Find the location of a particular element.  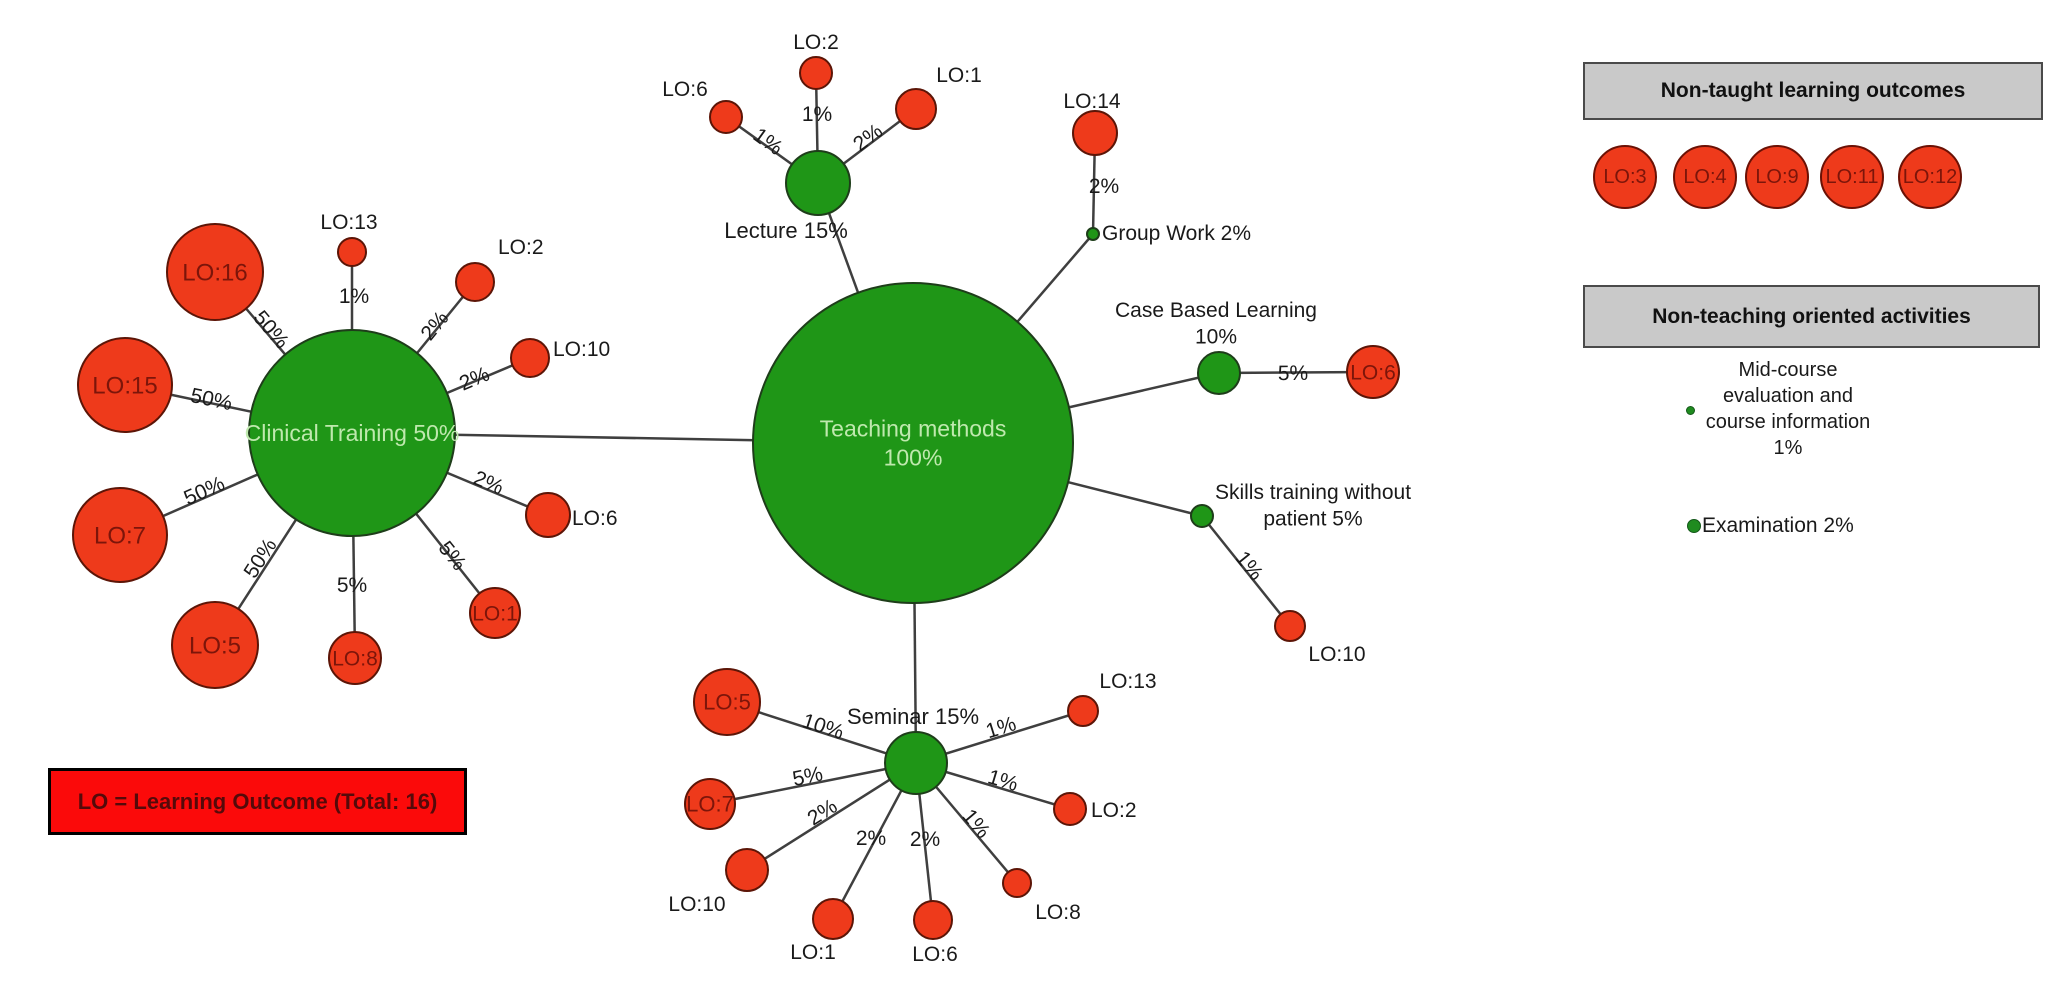

node-label-cbl: 10% is located at coordinates (1216, 336).